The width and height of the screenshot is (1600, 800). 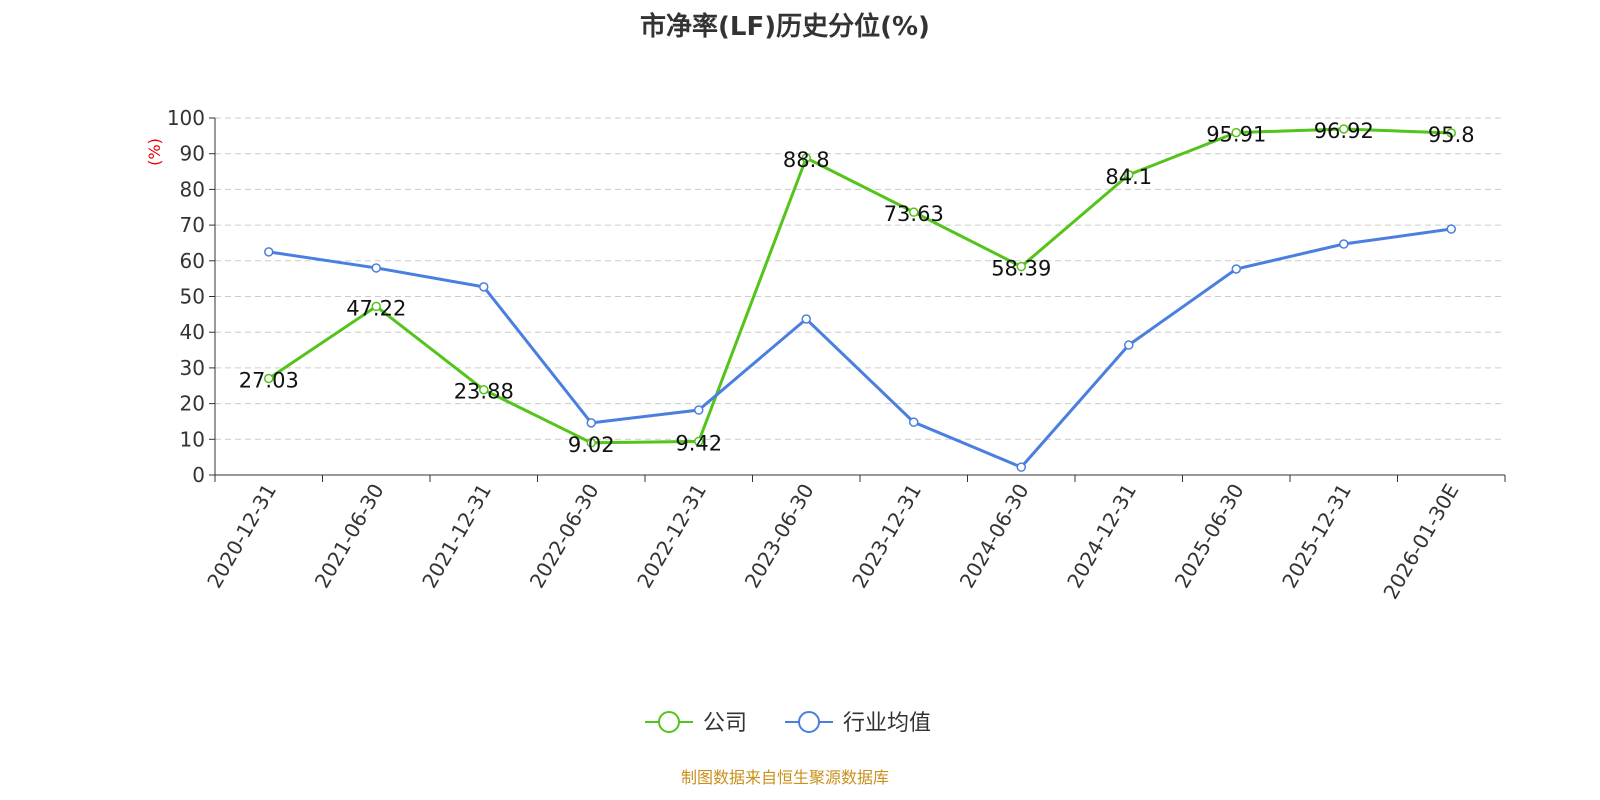 What do you see at coordinates (241, 536) in the screenshot?
I see `x-tick-label: 2020-12-31` at bounding box center [241, 536].